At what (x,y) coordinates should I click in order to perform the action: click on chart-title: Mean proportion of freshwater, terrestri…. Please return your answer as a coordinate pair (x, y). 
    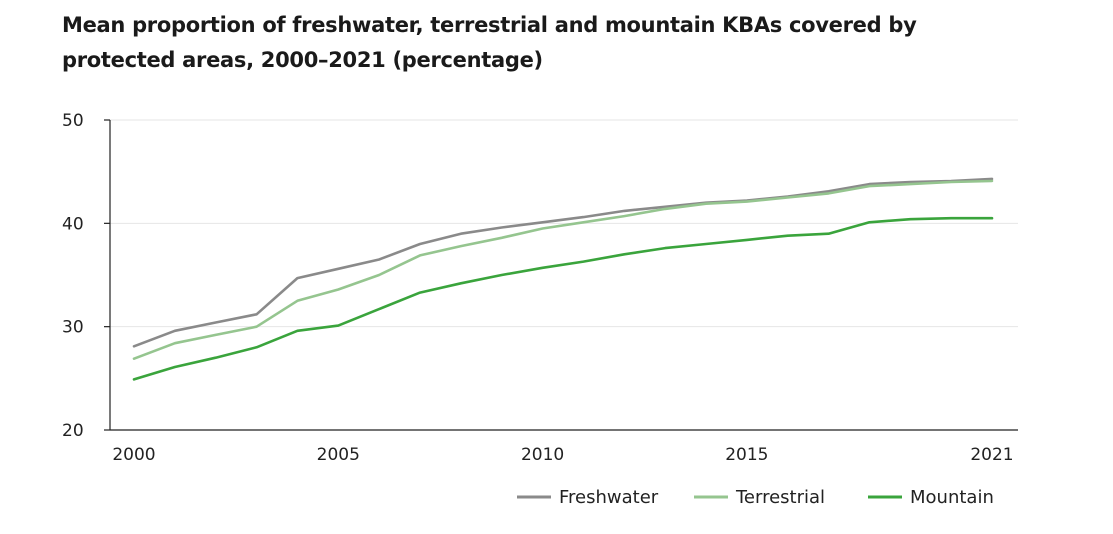
    Looking at the image, I should click on (562, 43).